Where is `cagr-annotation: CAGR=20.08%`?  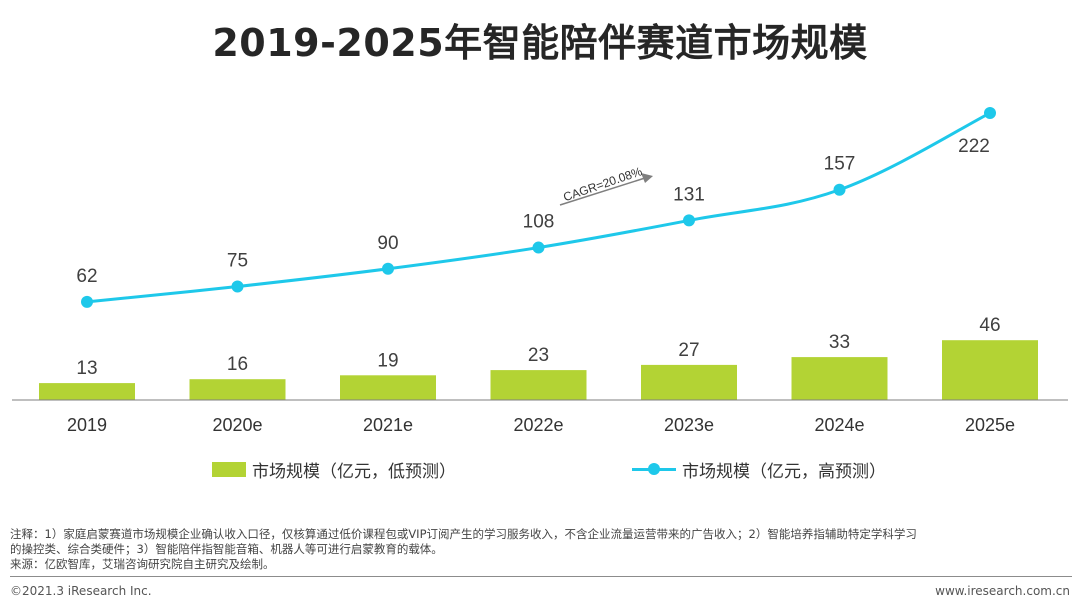
cagr-annotation: CAGR=20.08% is located at coordinates (606, 185).